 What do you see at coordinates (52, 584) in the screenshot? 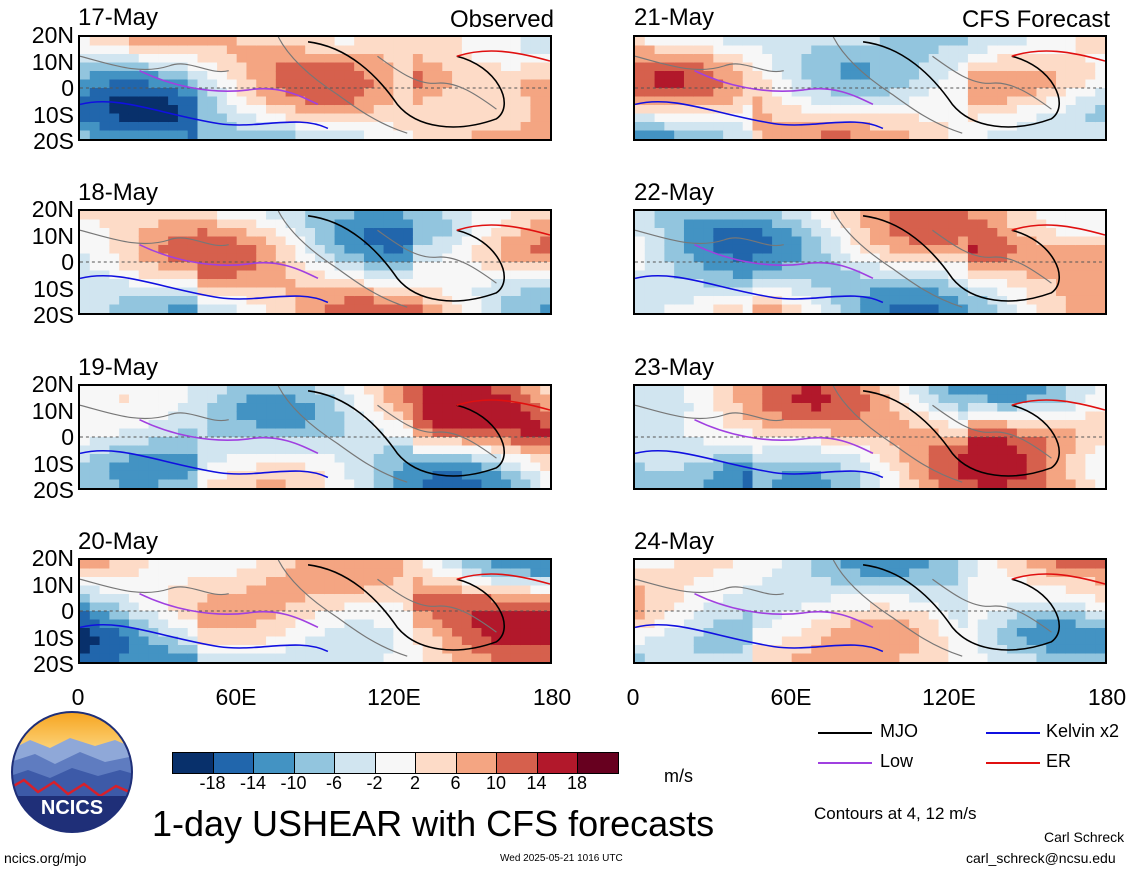
I see `lat-tick-label: 10N` at bounding box center [52, 584].